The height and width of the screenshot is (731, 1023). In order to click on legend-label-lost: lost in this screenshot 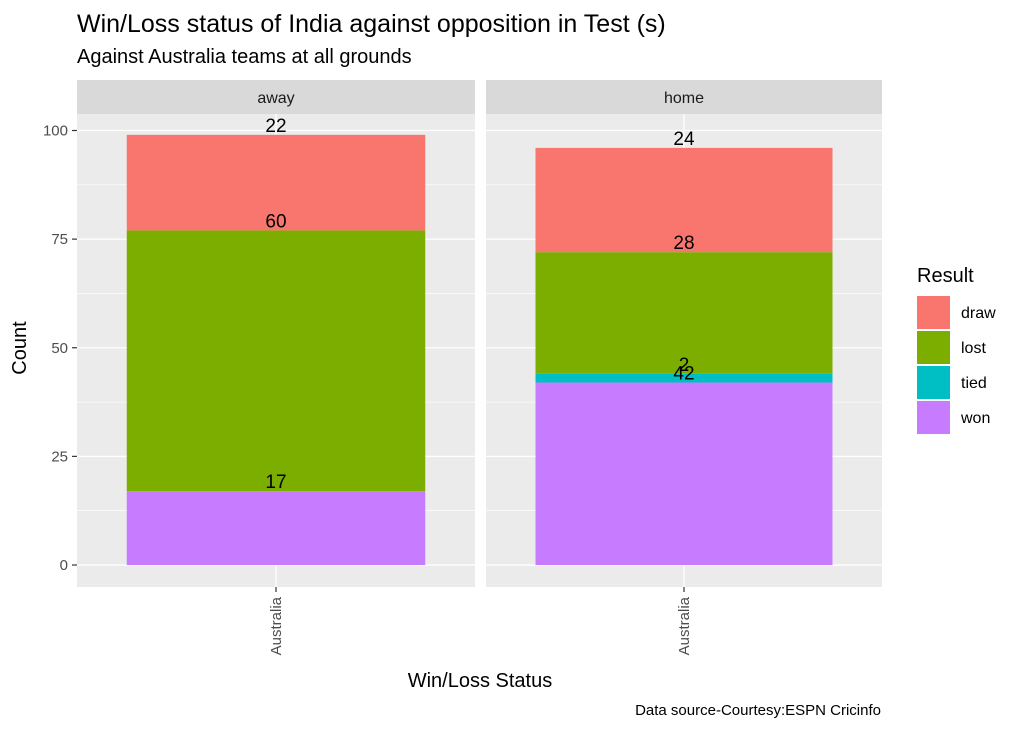, I will do `click(973, 348)`.